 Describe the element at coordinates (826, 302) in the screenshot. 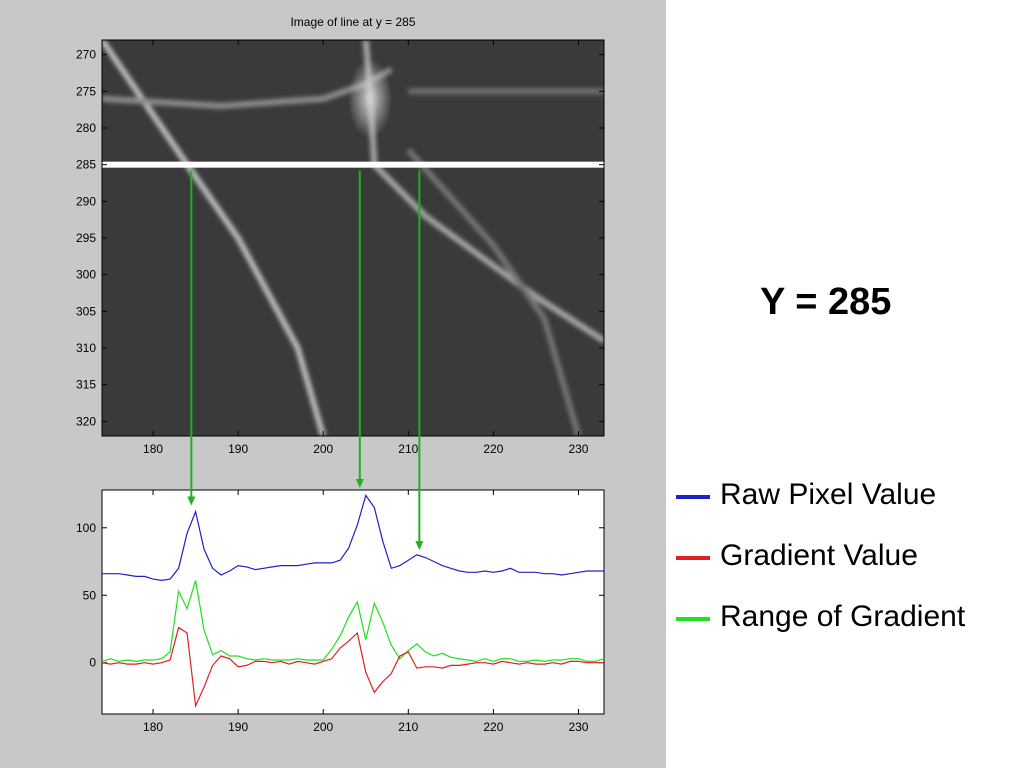

I see `y-value-label: Y = 285` at that location.